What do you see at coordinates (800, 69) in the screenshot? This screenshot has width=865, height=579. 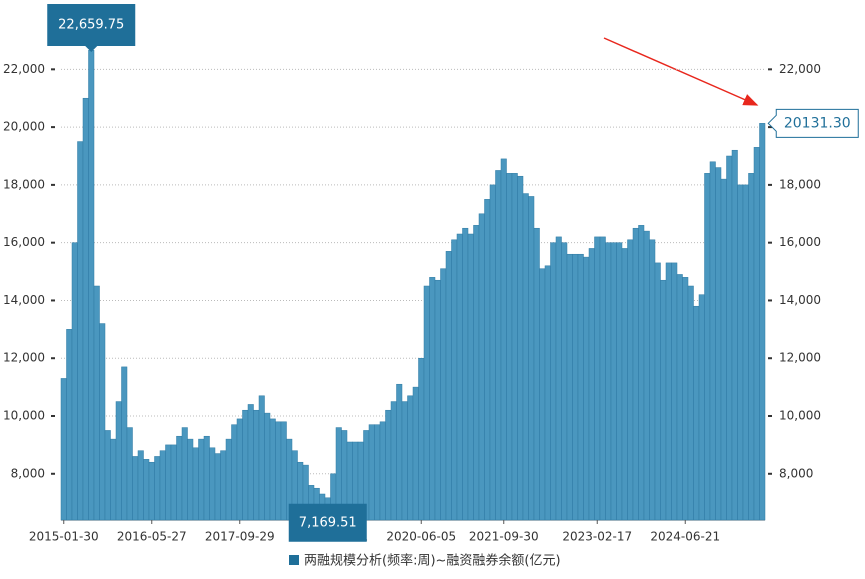 I see `y2-tick-label: 22,000` at bounding box center [800, 69].